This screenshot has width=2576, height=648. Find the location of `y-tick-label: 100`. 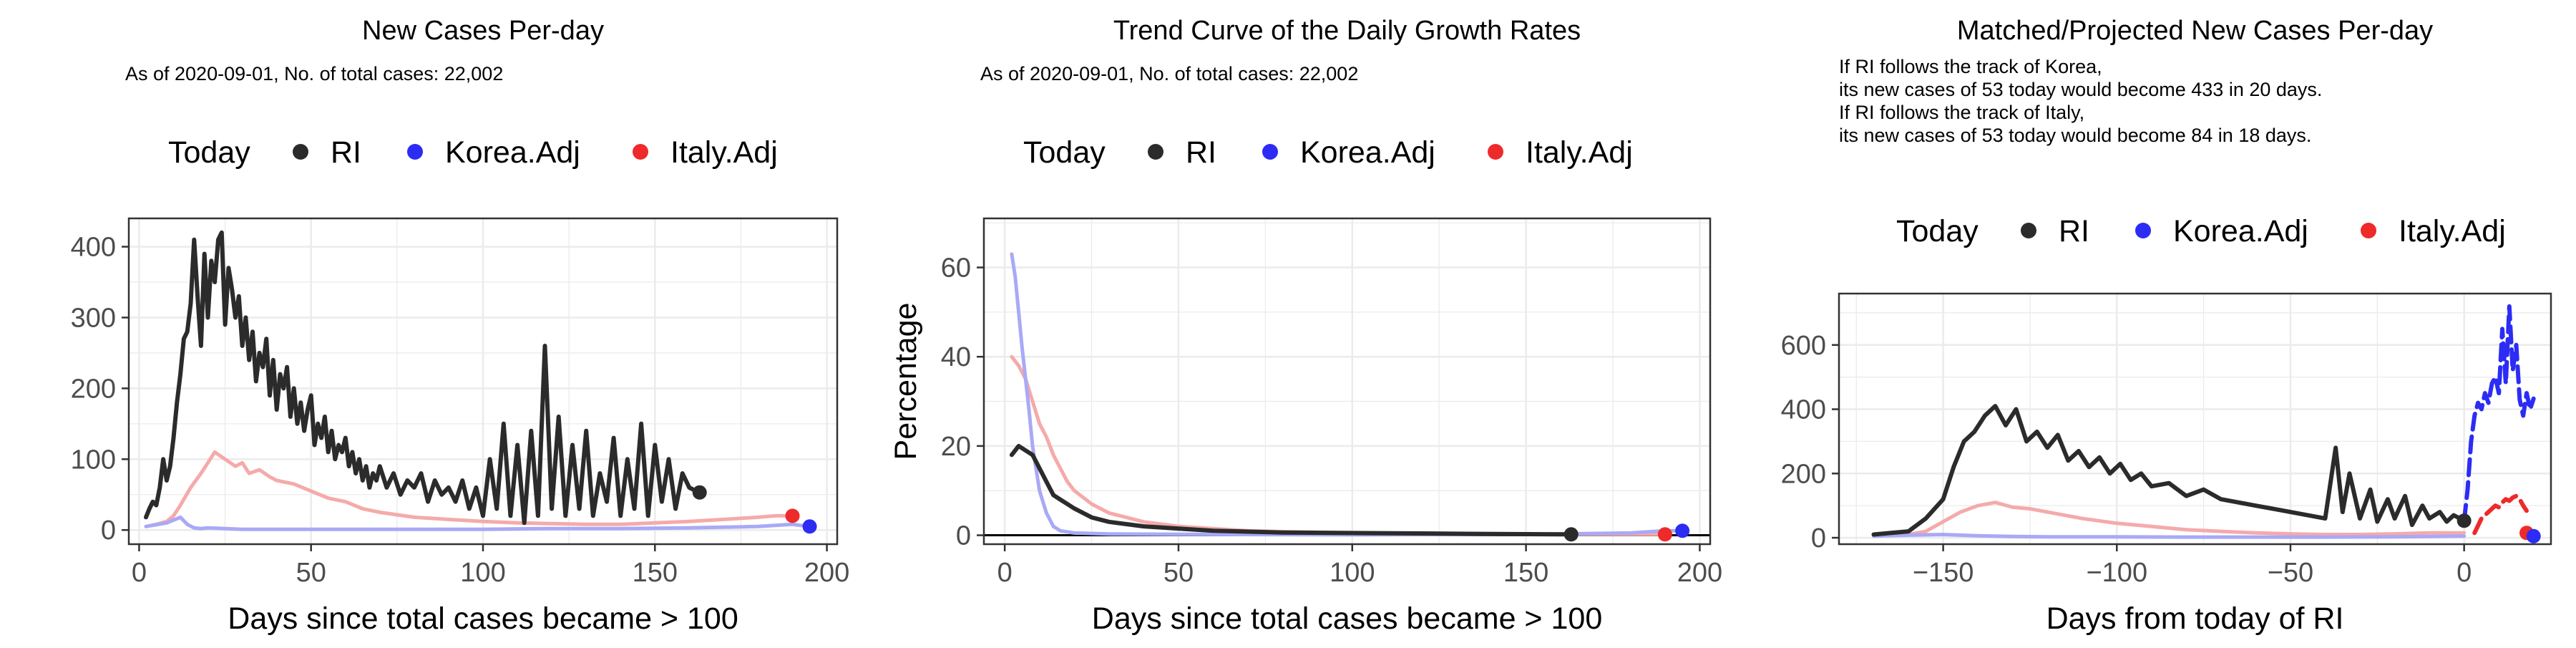

y-tick-label: 100 is located at coordinates (93, 460).